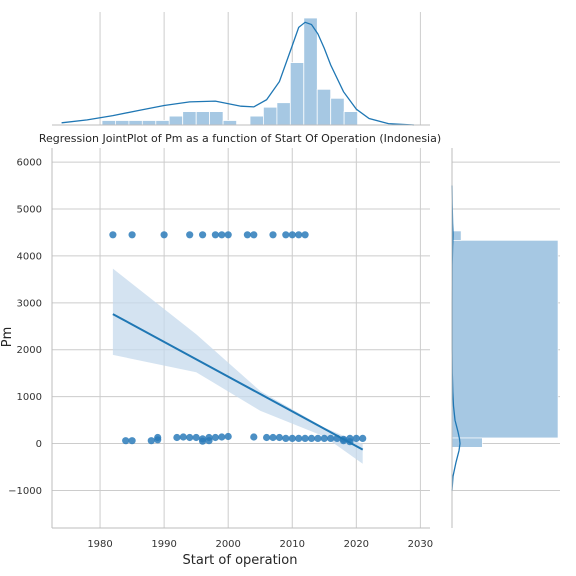  What do you see at coordinates (29, 397) in the screenshot?
I see `y-tick-label: 1000` at bounding box center [29, 397].